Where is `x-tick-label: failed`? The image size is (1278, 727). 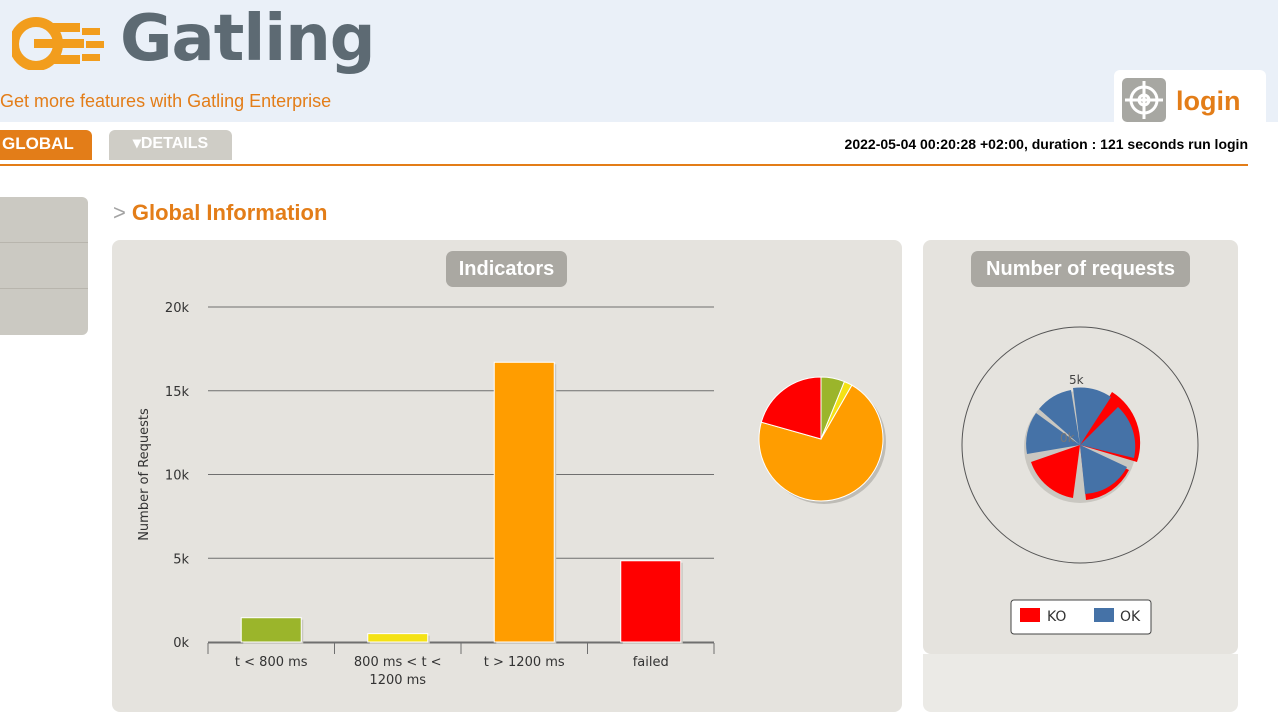
x-tick-label: failed is located at coordinates (651, 662).